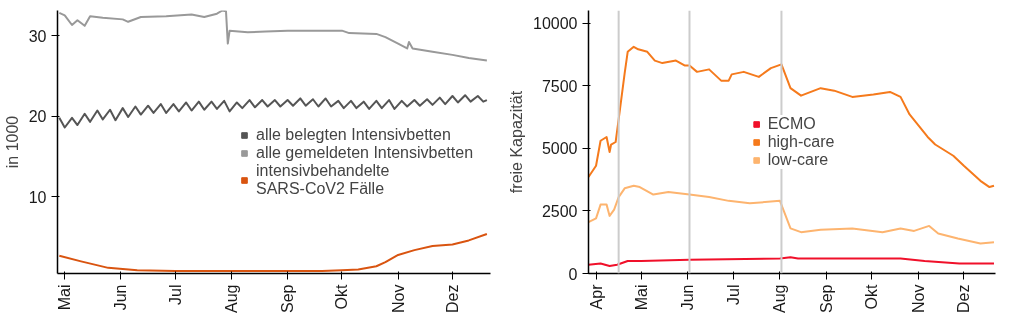 The width and height of the screenshot is (1024, 320). What do you see at coordinates (365, 153) in the screenshot?
I see `legend-label: alle gemeldeten Intensivbetten` at bounding box center [365, 153].